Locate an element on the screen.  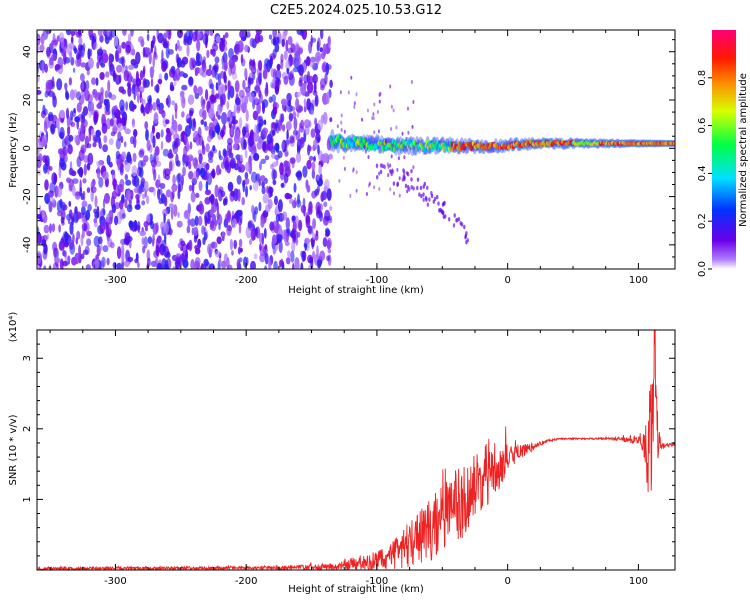
heatmap-y-tick-label: -20 is located at coordinates (27, 196).